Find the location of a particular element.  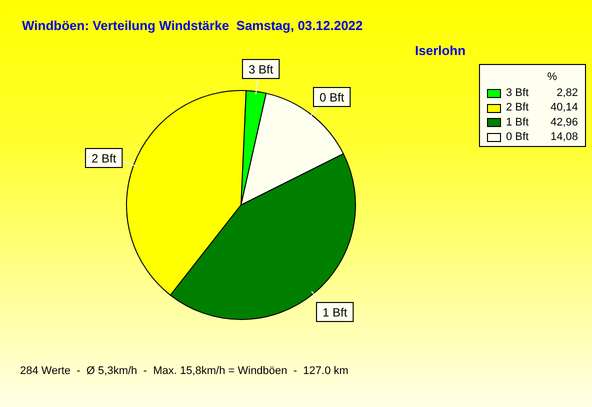

chart-title: Windböen: Verteilung Windstärke Samstag, 03.12.2022 is located at coordinates (192, 25).